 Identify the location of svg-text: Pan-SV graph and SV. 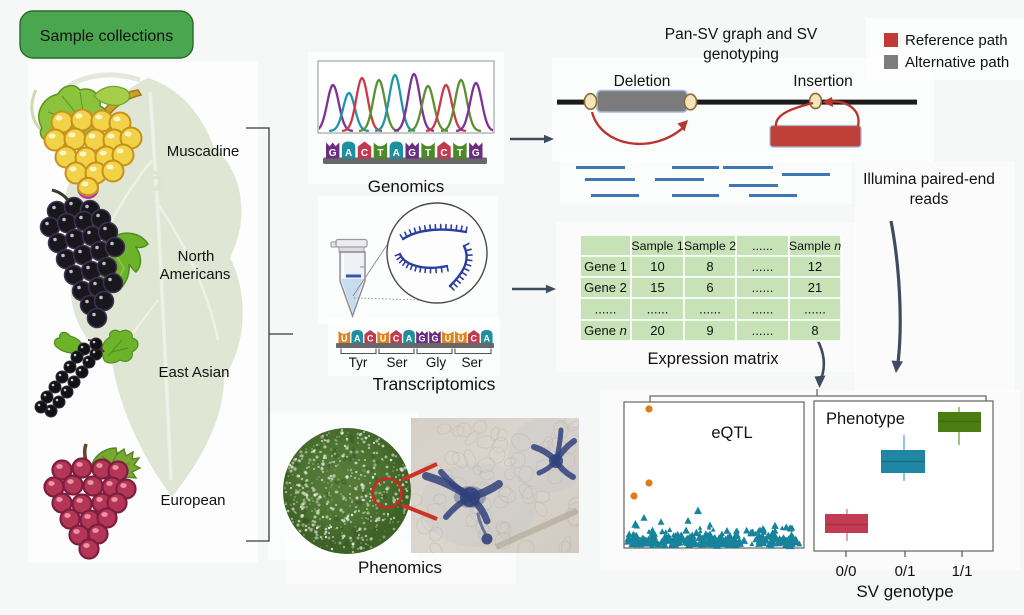
(741, 34).